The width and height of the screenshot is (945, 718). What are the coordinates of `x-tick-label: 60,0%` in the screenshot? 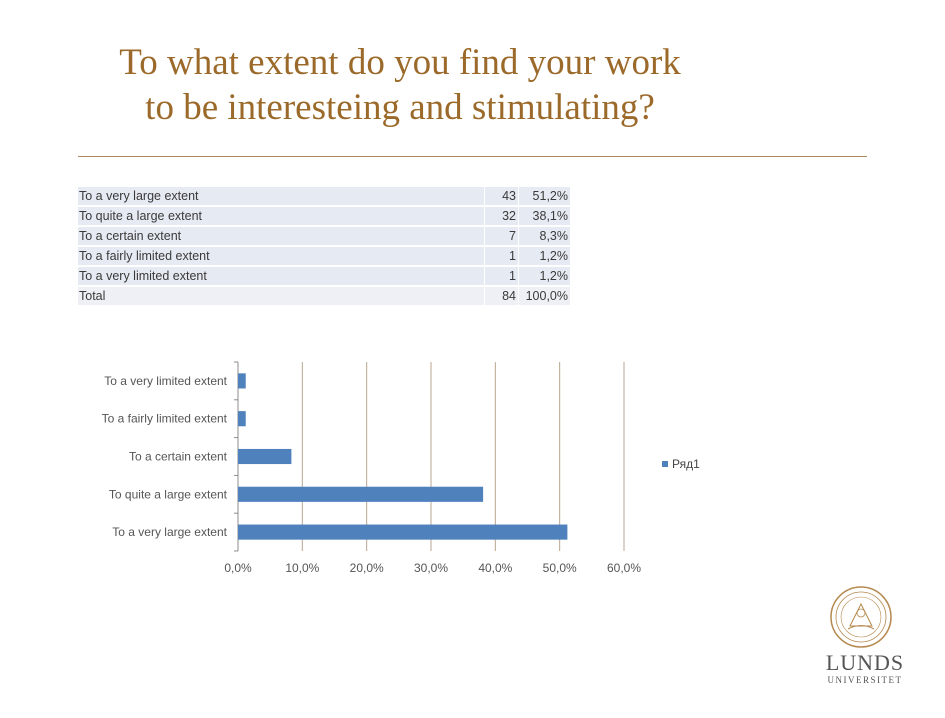 It's located at (624, 568).